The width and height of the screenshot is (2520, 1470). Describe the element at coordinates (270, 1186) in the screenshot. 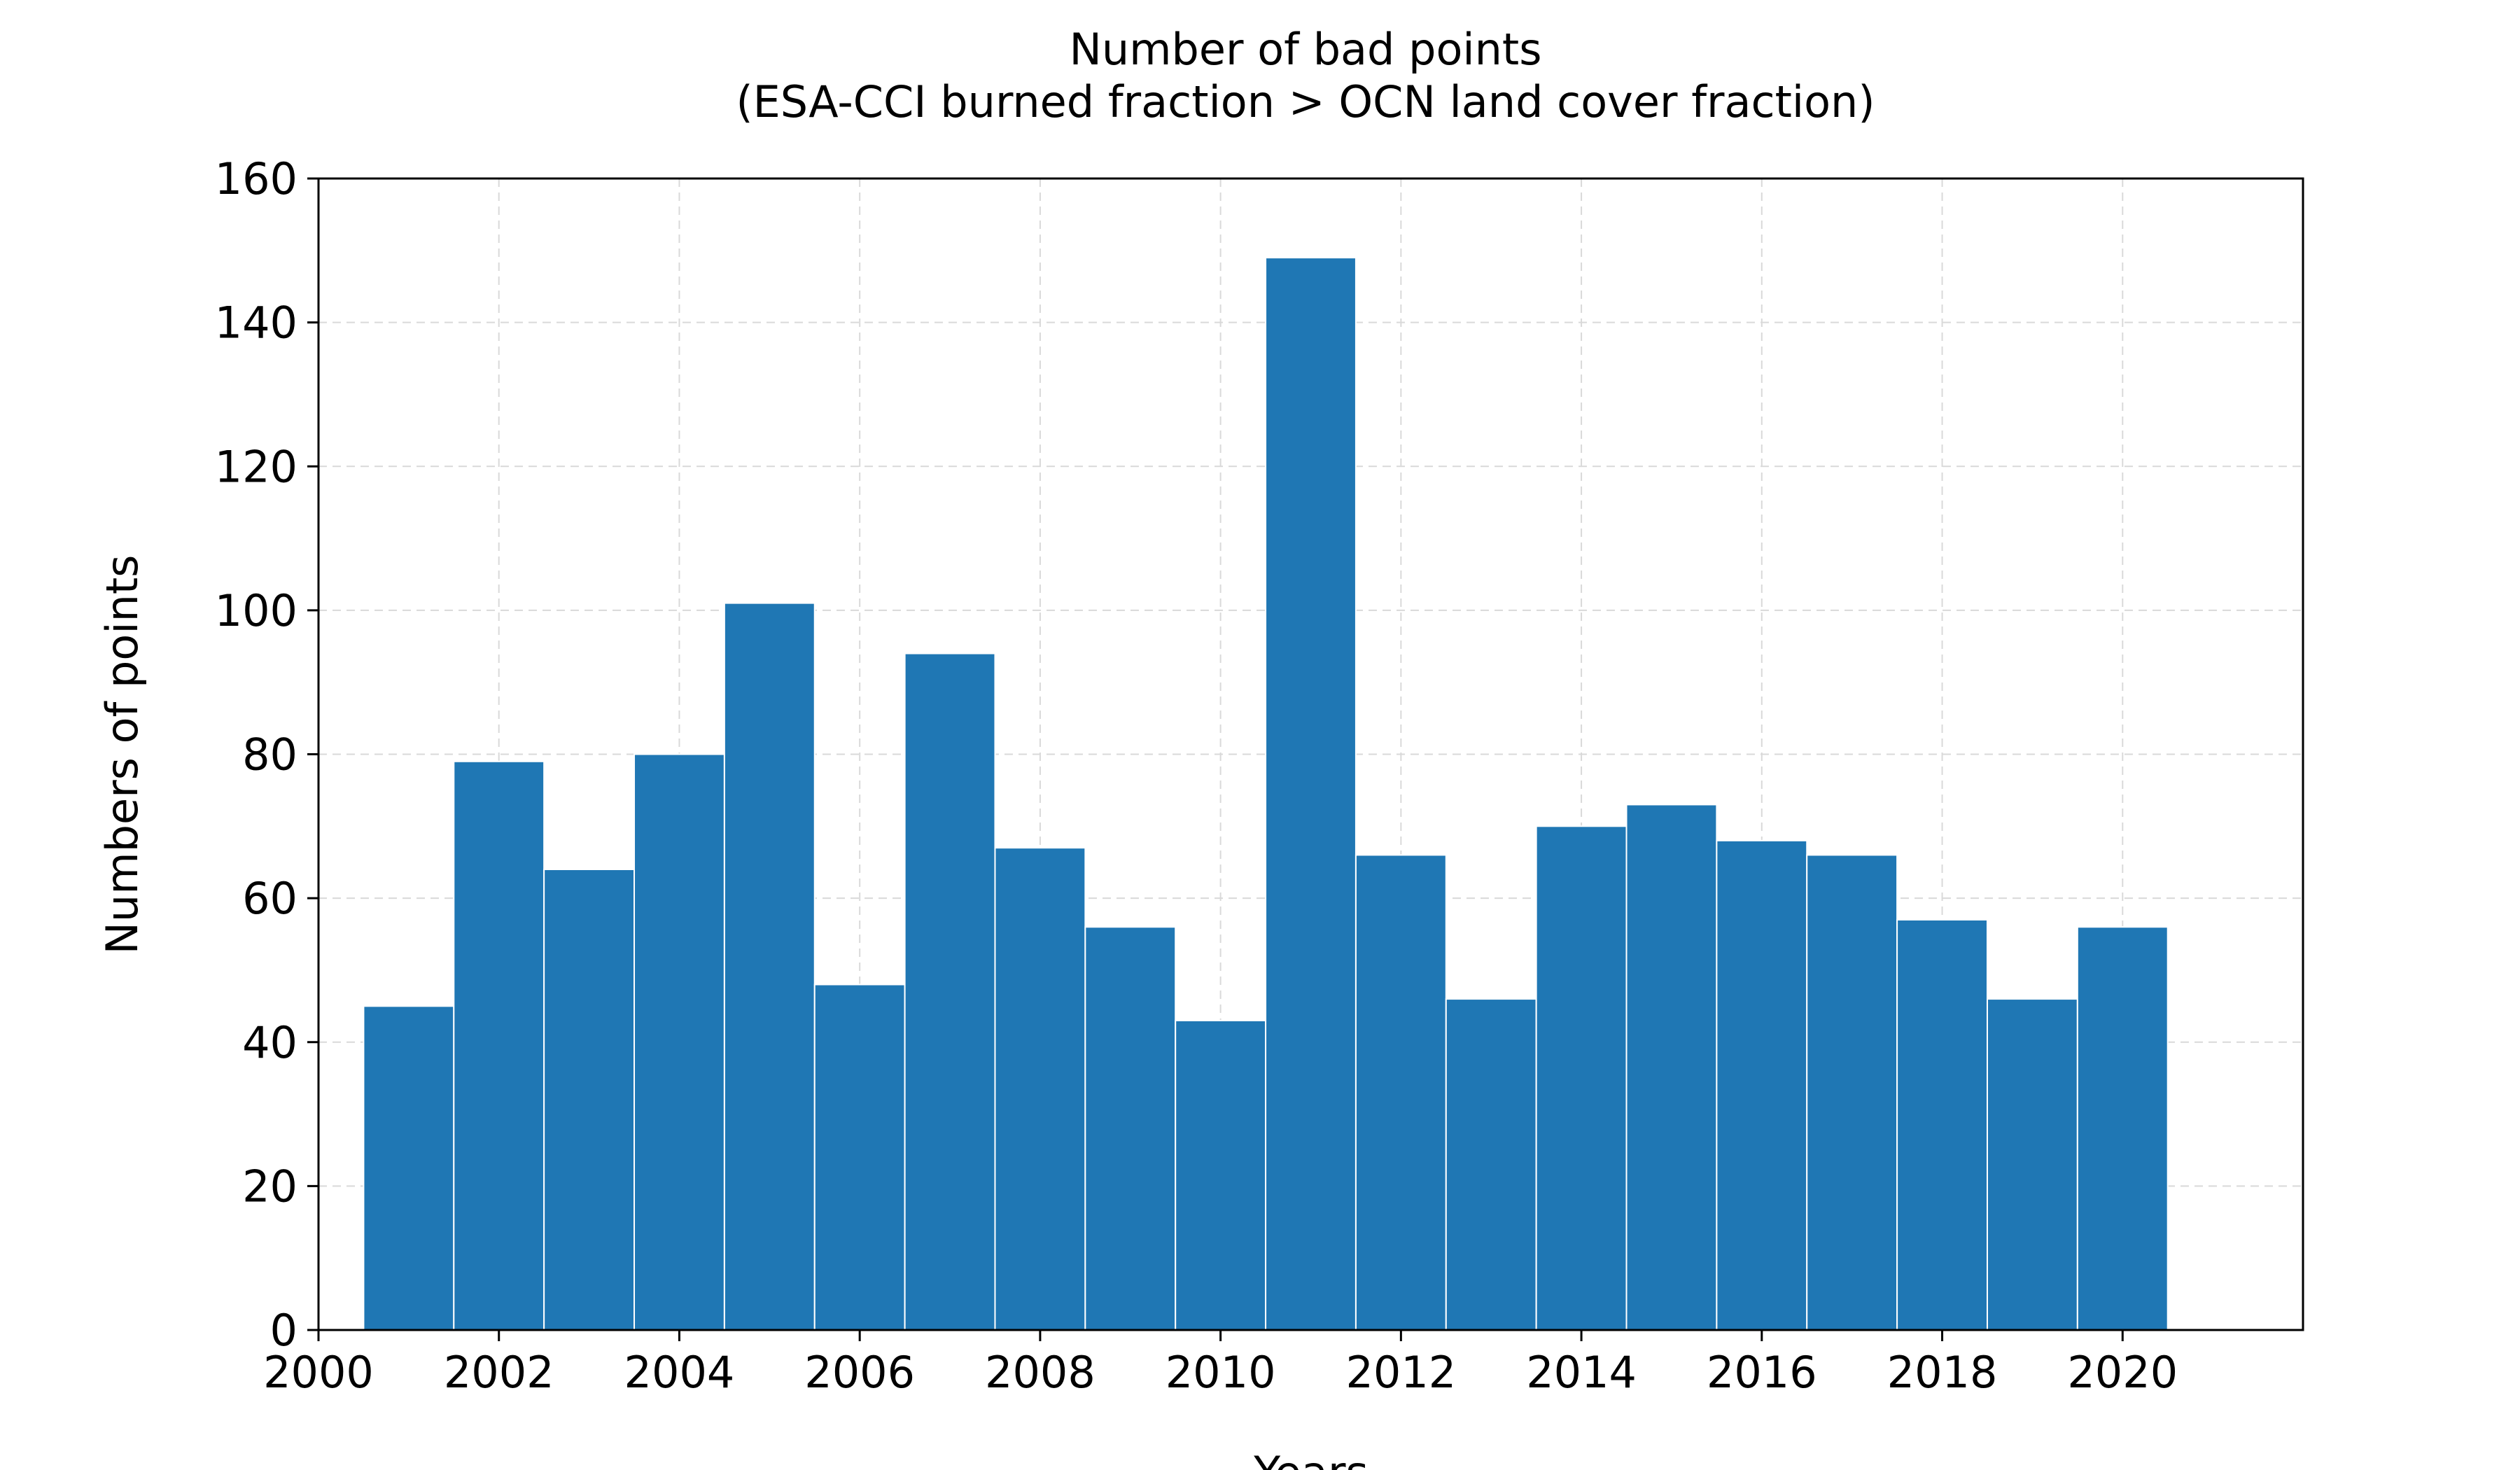

I see `y-tick-label: 20` at that location.